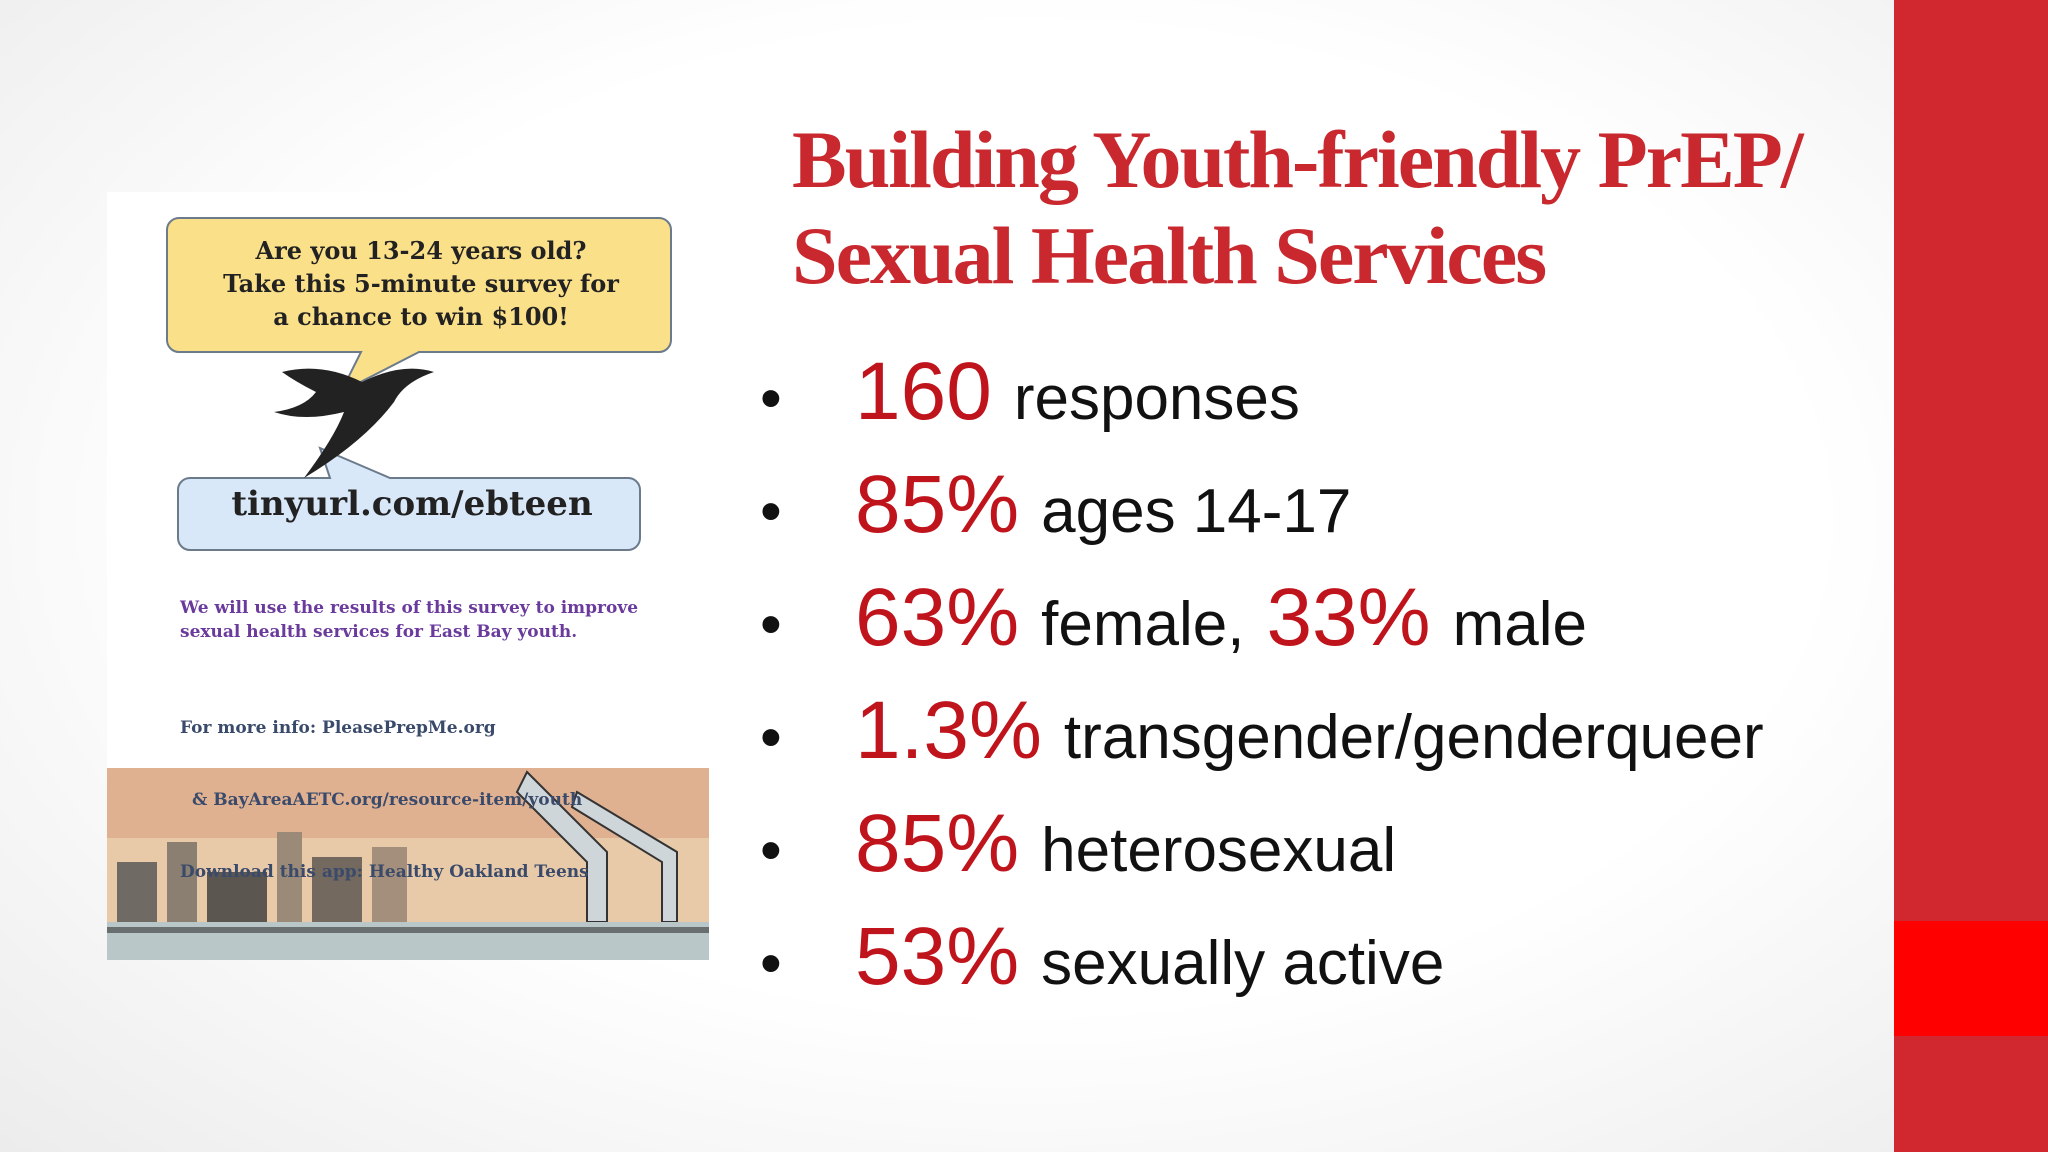 The height and width of the screenshot is (1152, 2048). Describe the element at coordinates (1219, 850) in the screenshot. I see `stat-label: heterosexual` at that location.